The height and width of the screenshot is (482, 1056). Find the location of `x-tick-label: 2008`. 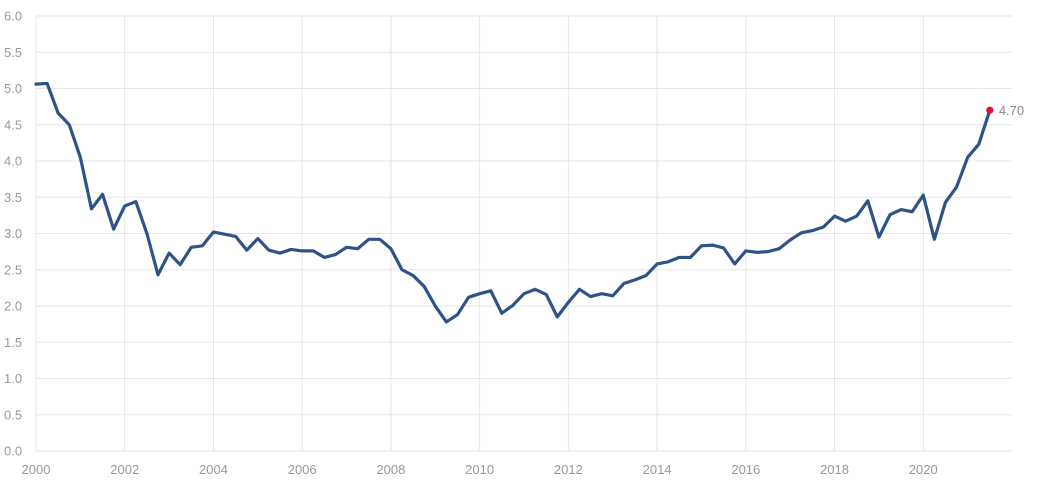

x-tick-label: 2008 is located at coordinates (390, 469).